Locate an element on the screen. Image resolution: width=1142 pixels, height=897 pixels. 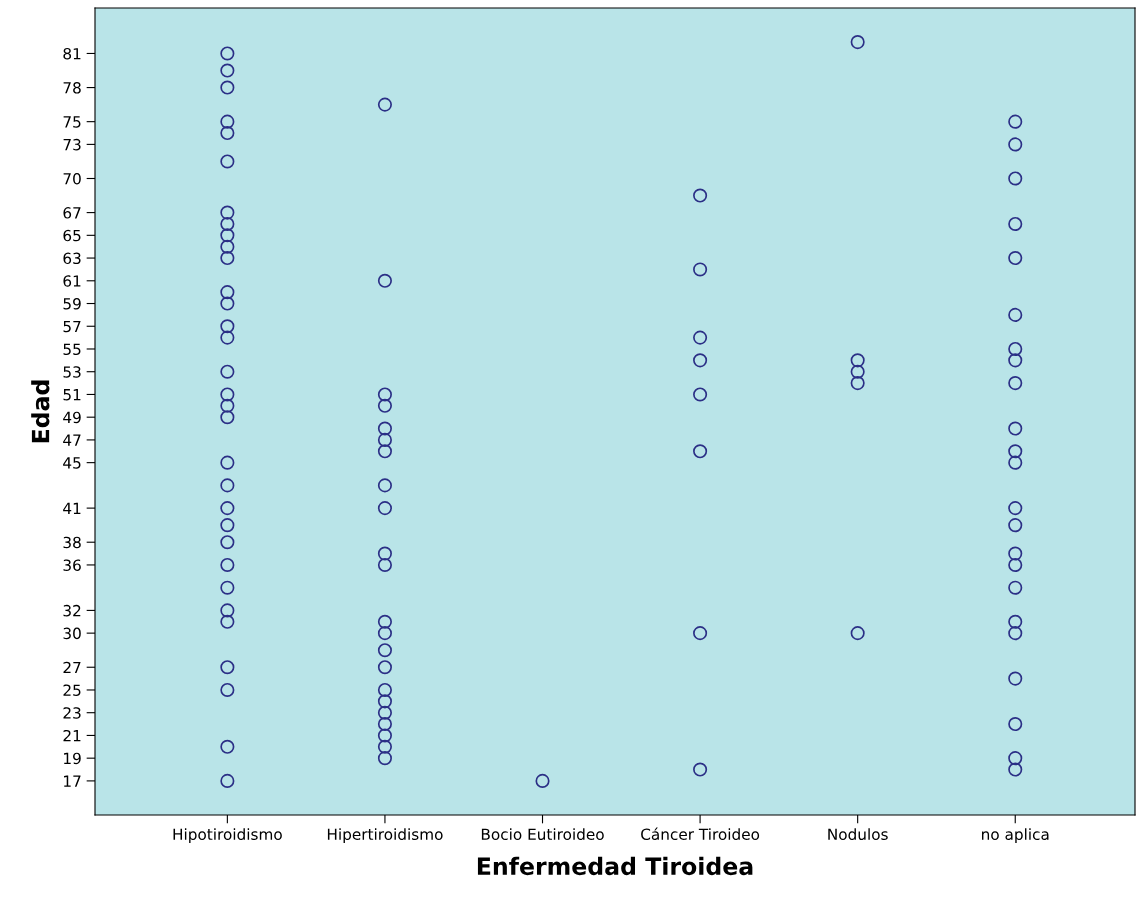
x-tick-label: Bocio Eutiroideo is located at coordinates (542, 834).